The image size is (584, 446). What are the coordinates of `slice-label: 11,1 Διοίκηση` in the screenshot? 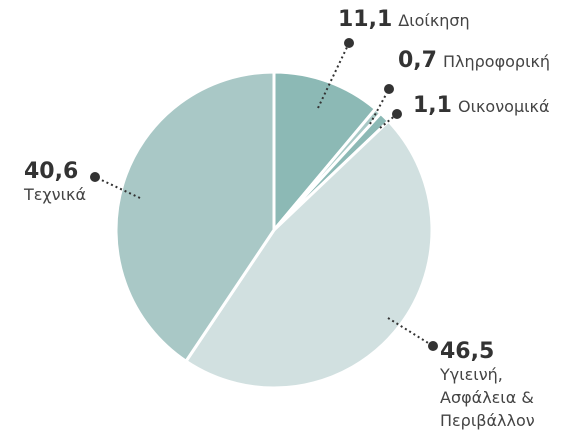 It's located at (404, 20).